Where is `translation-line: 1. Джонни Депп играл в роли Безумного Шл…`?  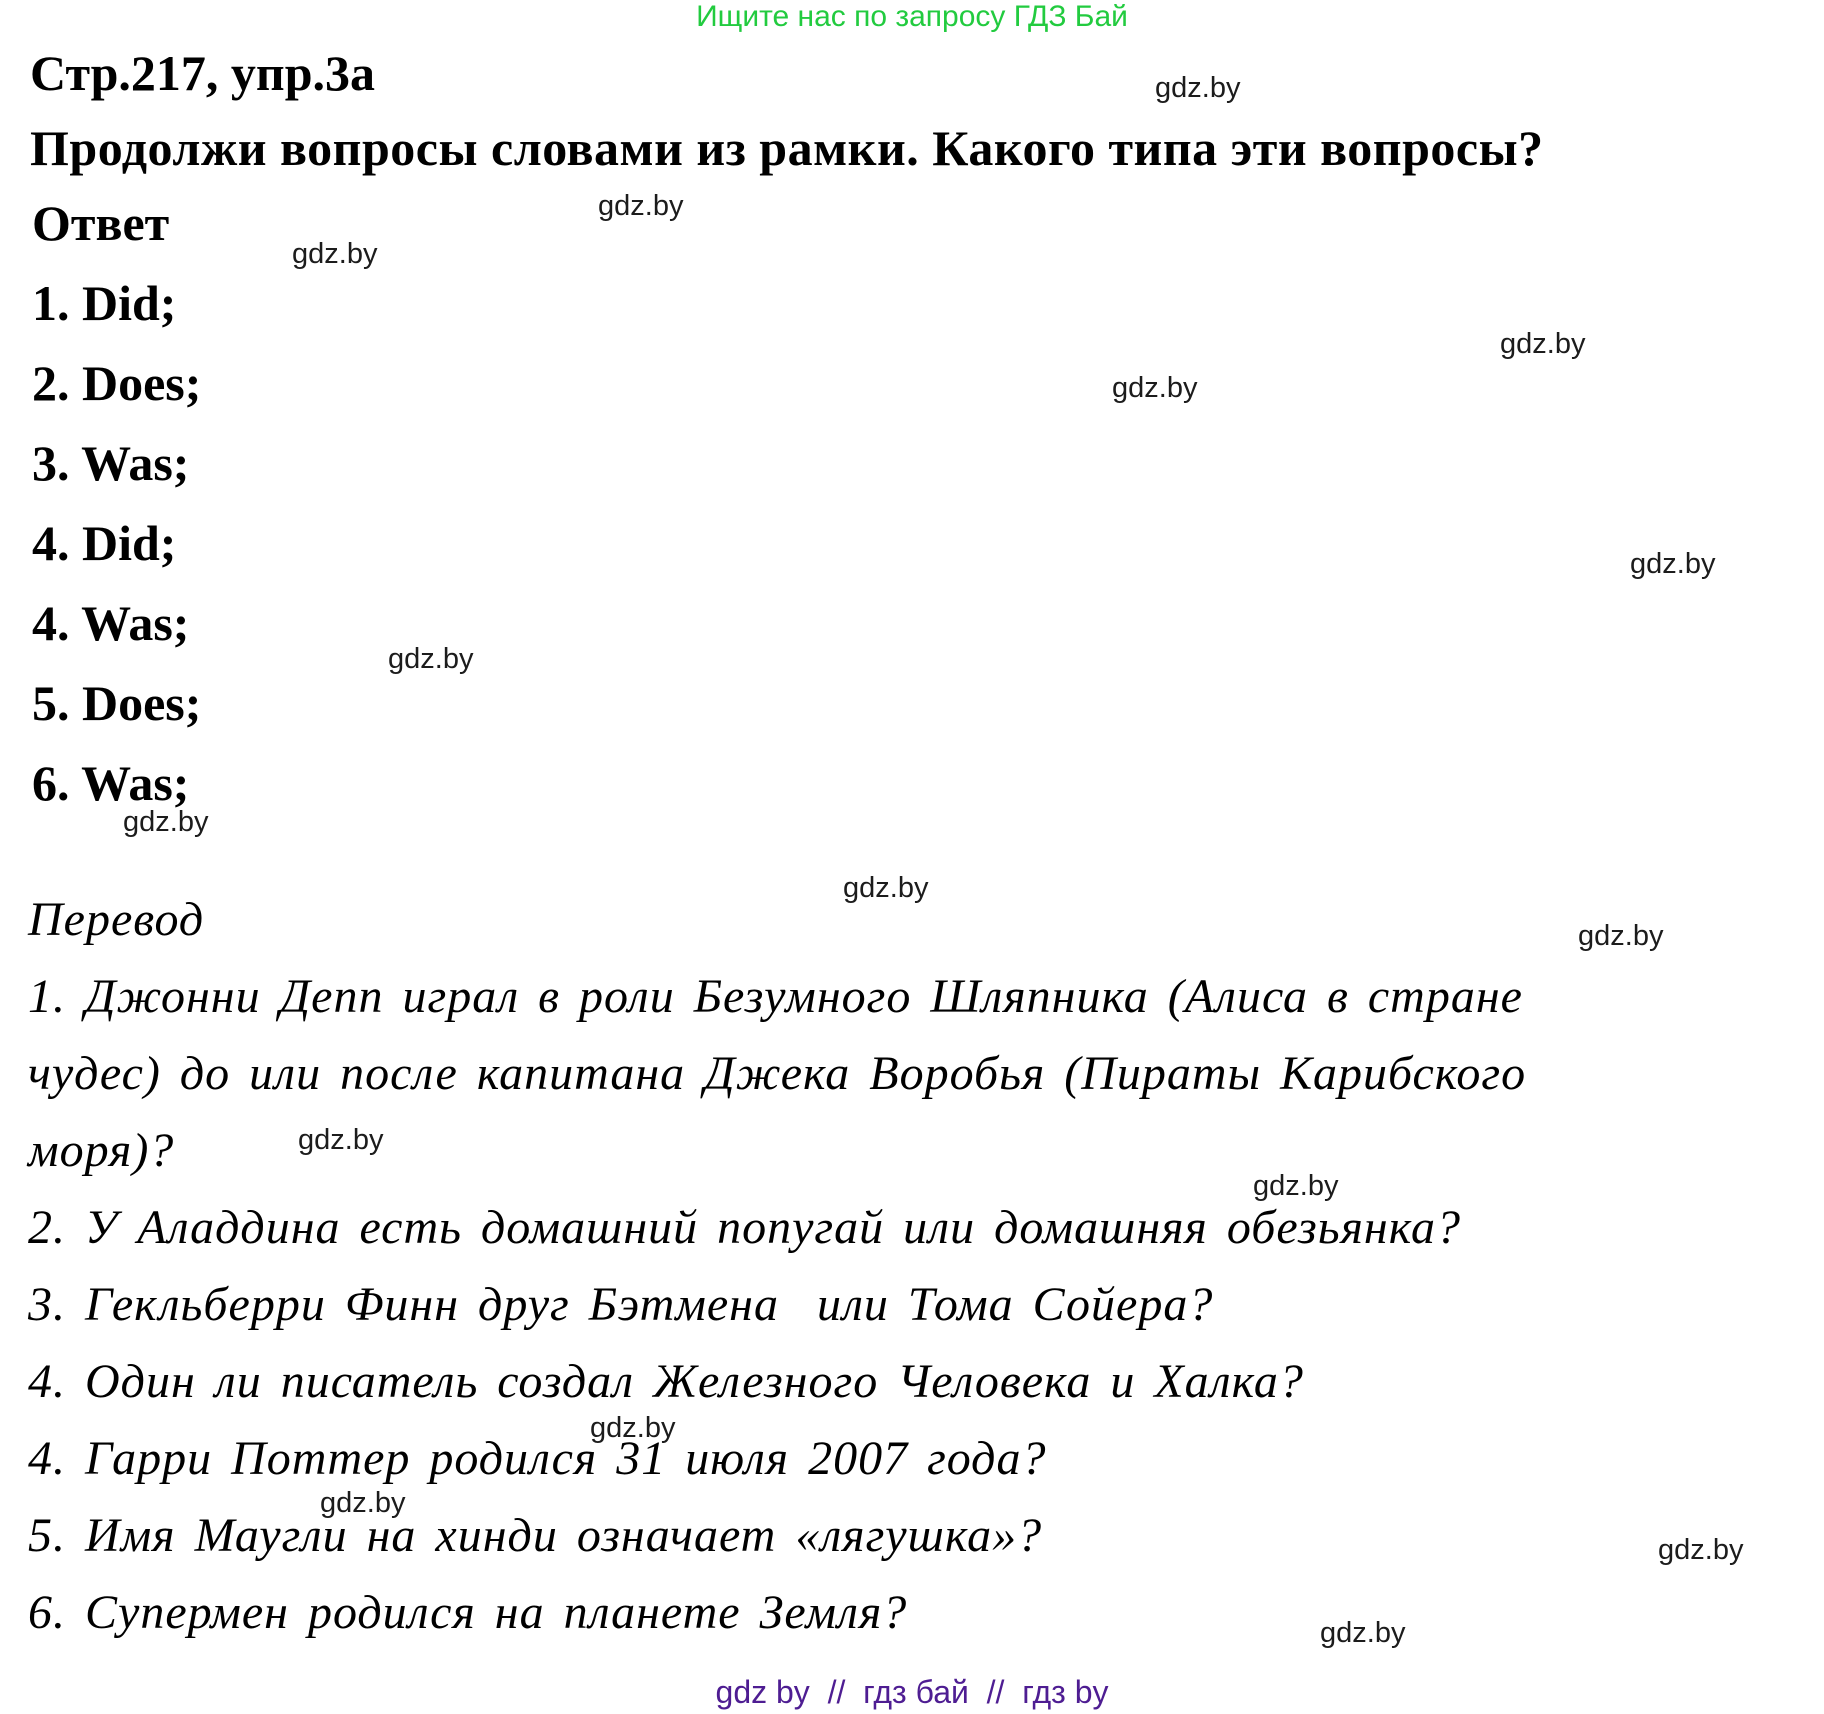 translation-line: 1. Джонни Депп играл в роли Безумного Шл… is located at coordinates (775, 996).